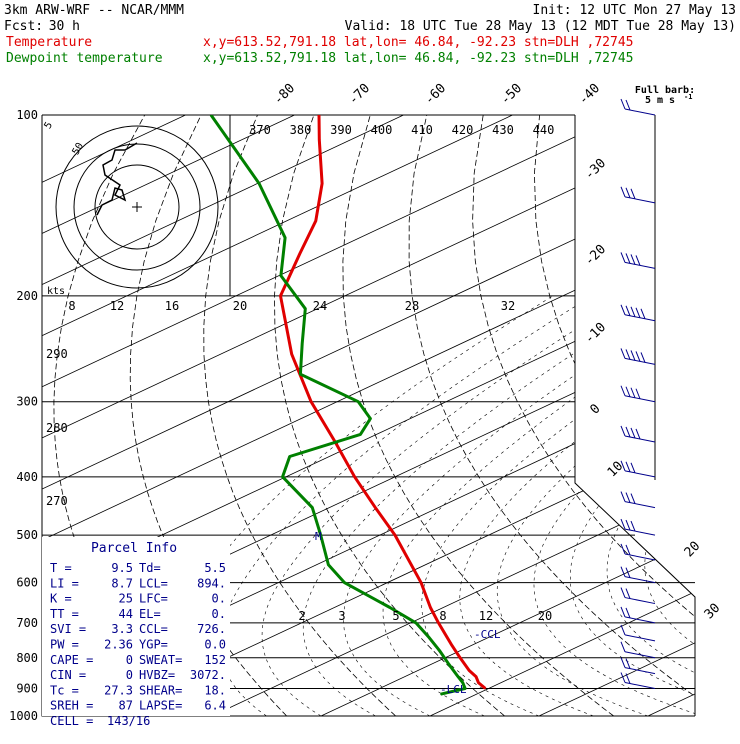  Describe the element at coordinates (137, 207) in the screenshot. I see `hodo-center-cross` at that location.